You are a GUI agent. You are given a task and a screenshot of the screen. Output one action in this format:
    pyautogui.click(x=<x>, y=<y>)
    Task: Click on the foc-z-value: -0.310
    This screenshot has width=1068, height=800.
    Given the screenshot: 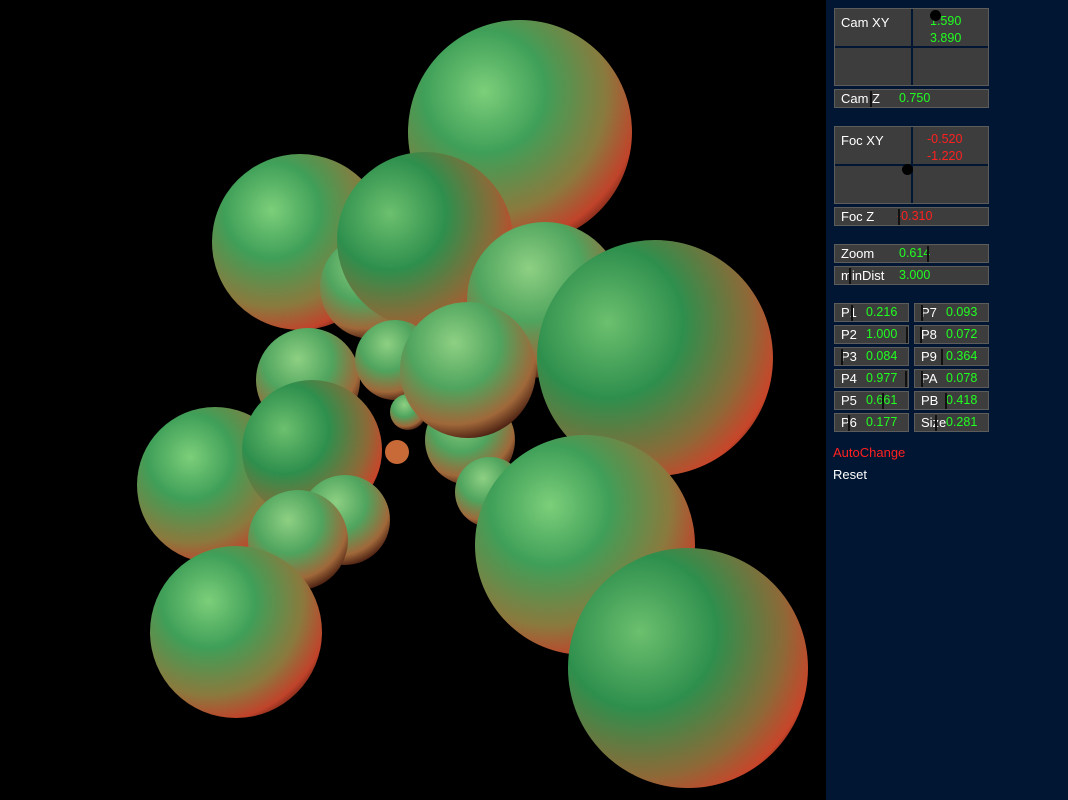 What is the action you would take?
    pyautogui.click(x=915, y=216)
    